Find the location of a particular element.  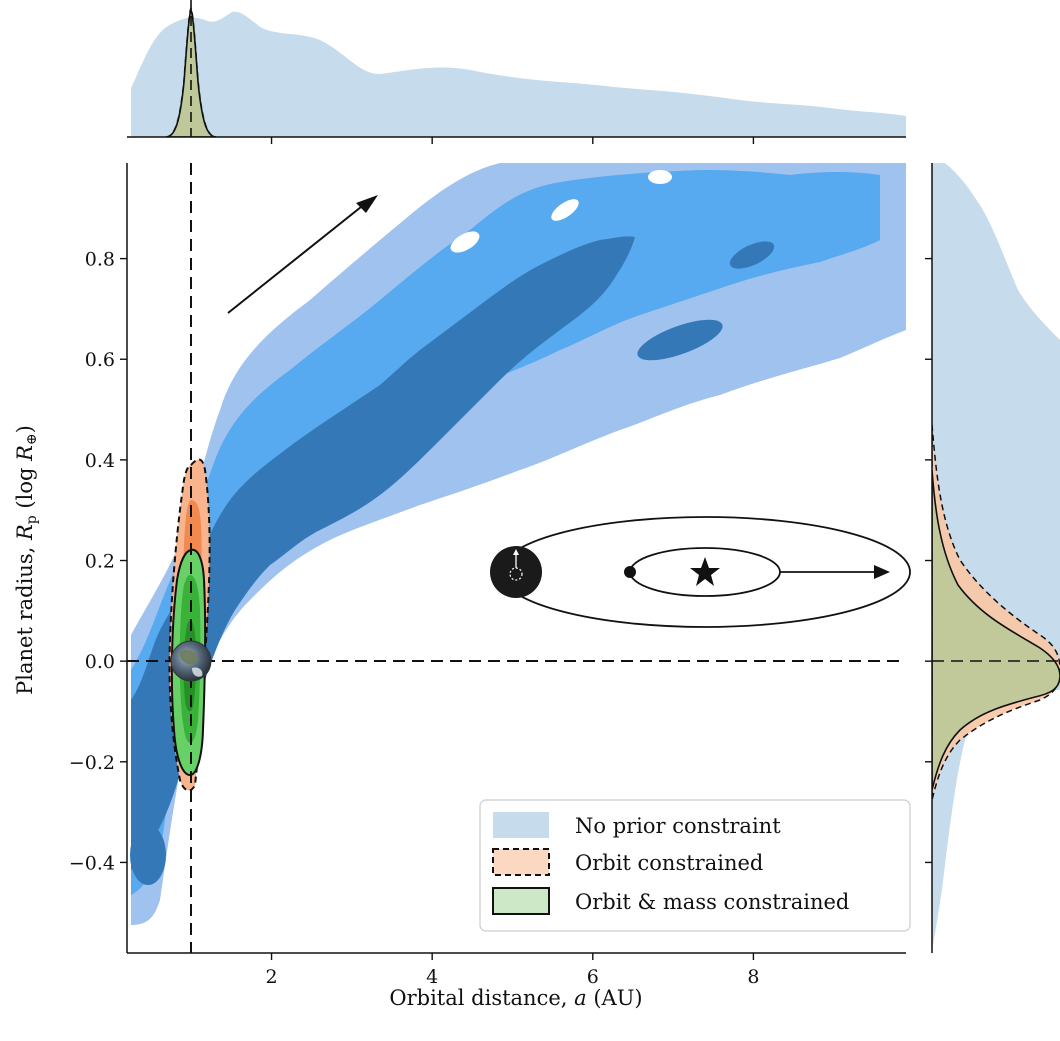

right-marginal is located at coordinates (996, 556).